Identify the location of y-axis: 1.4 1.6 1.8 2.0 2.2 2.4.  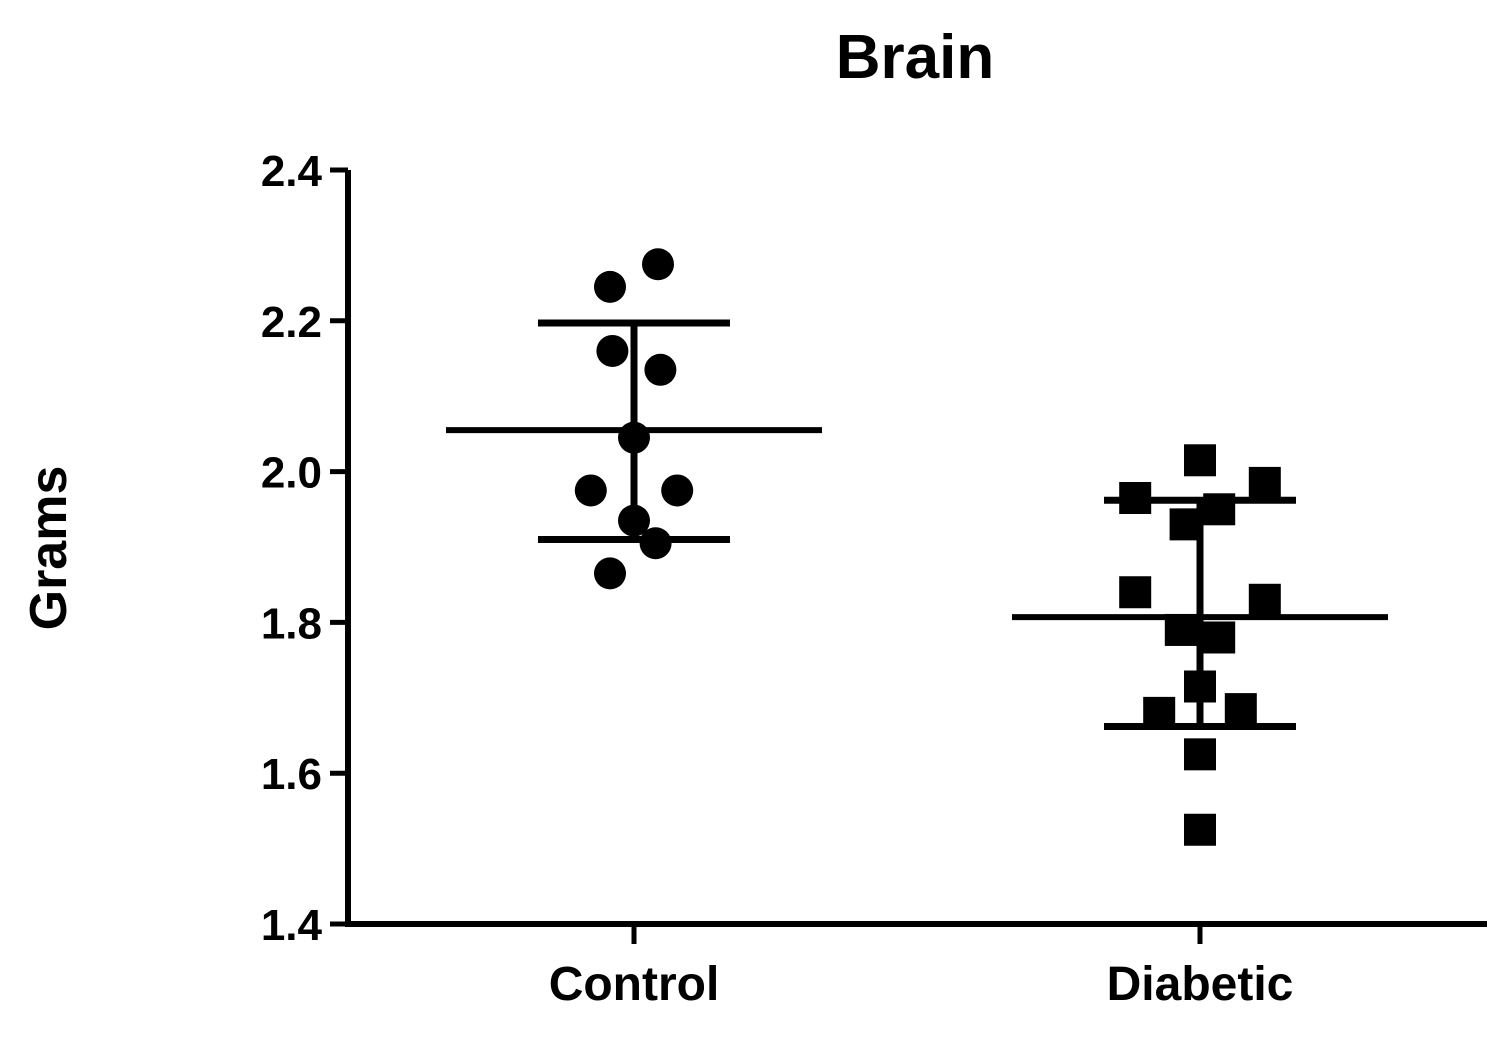
(306, 548).